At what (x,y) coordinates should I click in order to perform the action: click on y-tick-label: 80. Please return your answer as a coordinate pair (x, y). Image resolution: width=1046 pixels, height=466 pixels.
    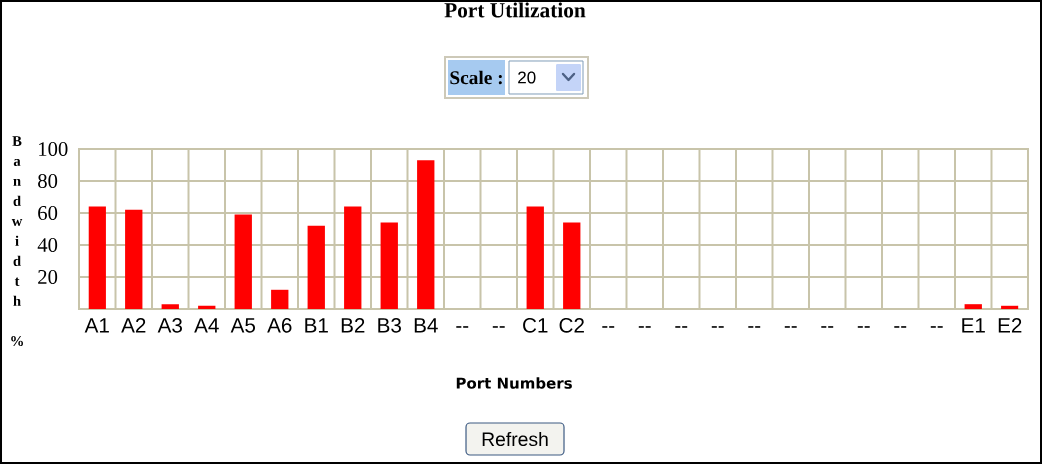
    Looking at the image, I should click on (48, 181).